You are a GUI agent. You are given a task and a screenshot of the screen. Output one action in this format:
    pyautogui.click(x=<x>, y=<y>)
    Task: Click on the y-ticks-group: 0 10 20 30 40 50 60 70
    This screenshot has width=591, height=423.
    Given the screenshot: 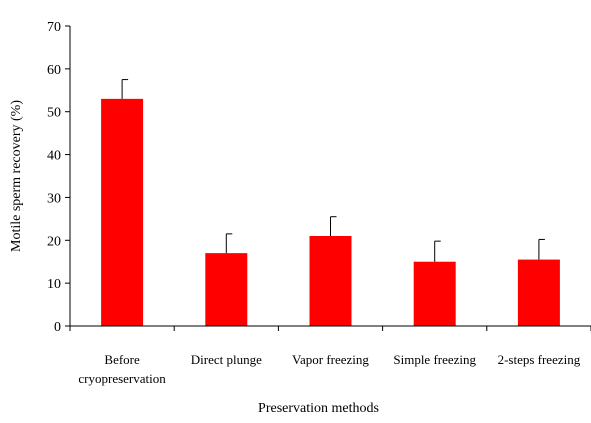 What is the action you would take?
    pyautogui.click(x=58, y=177)
    